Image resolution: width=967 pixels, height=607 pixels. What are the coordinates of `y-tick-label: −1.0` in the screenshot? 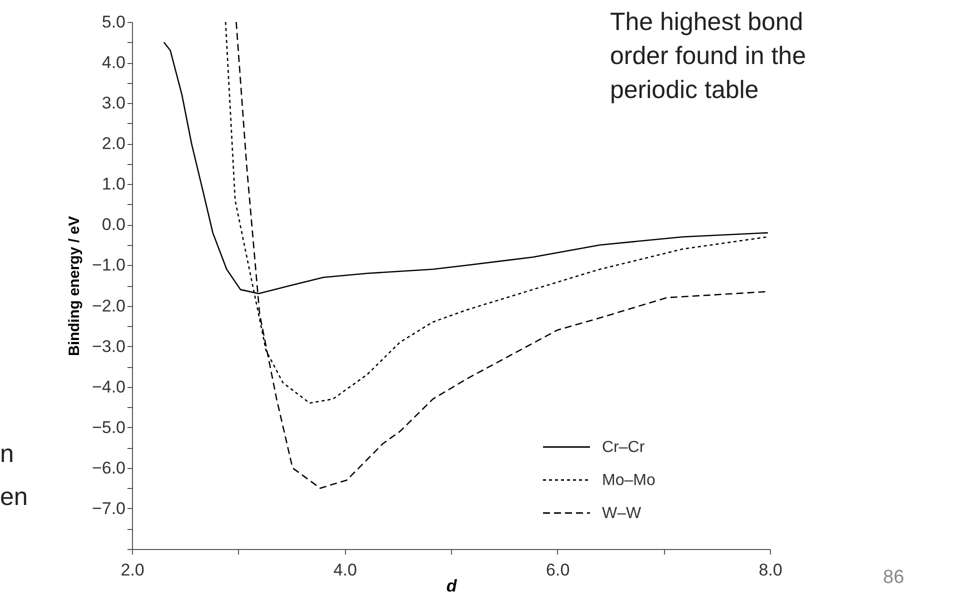 It's located at (109, 265).